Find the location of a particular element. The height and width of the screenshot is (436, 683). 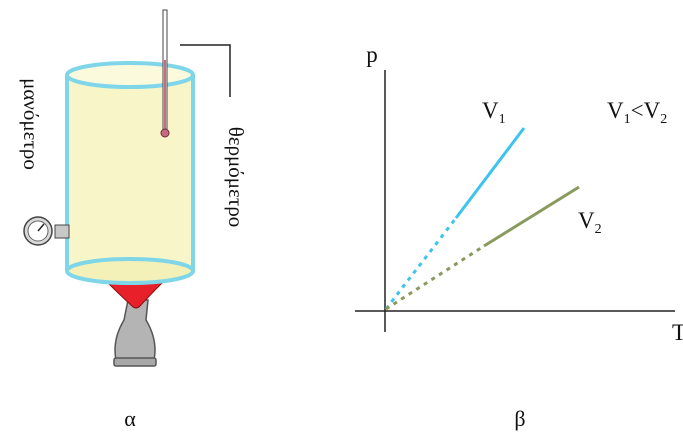

line-v1-extrapolation is located at coordinates (421, 263).